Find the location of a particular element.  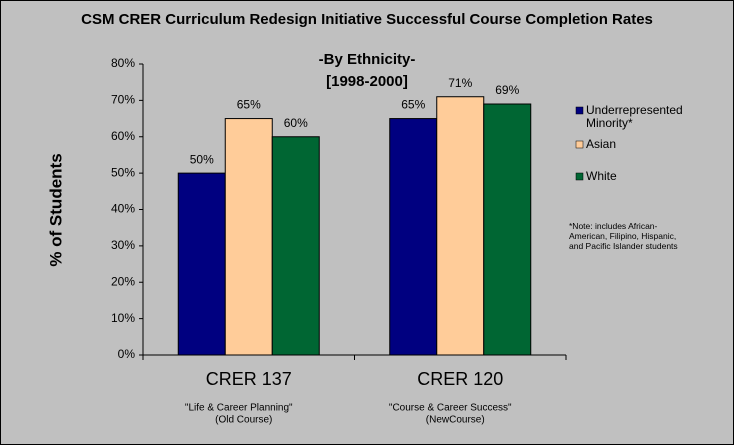

category-note: (Old Course) is located at coordinates (243, 420).